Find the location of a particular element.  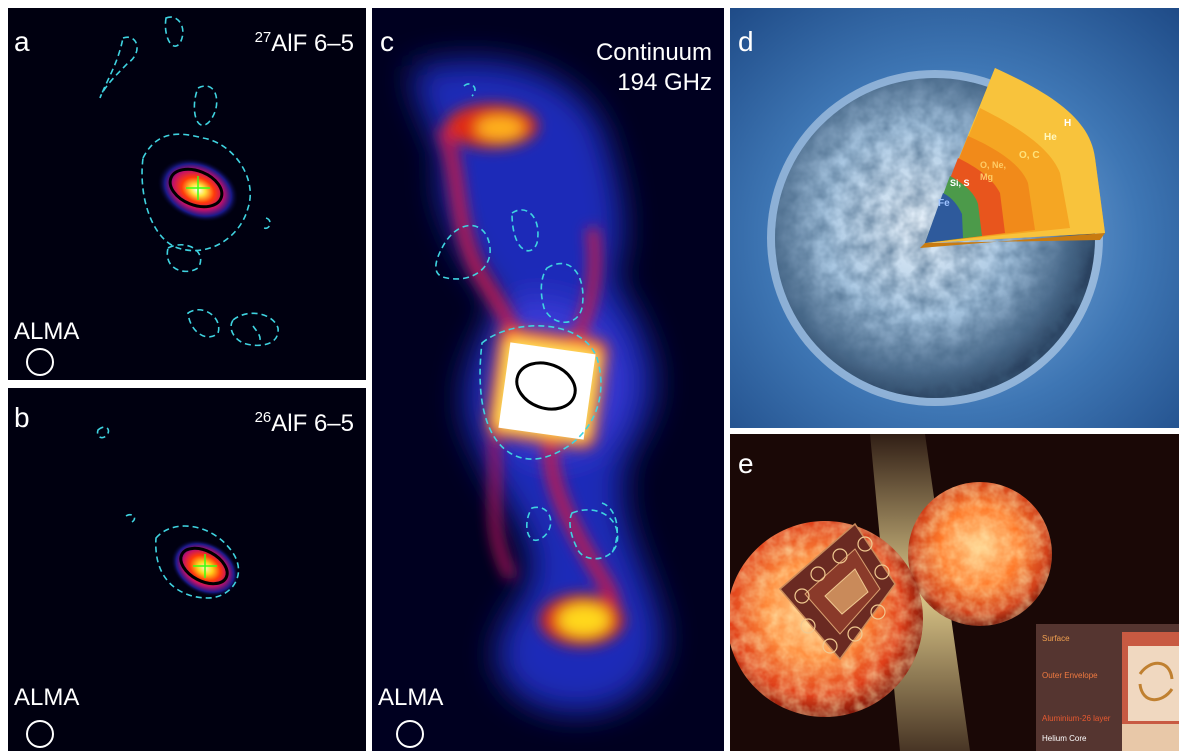

inset-surface-label: Surface is located at coordinates (1056, 638).